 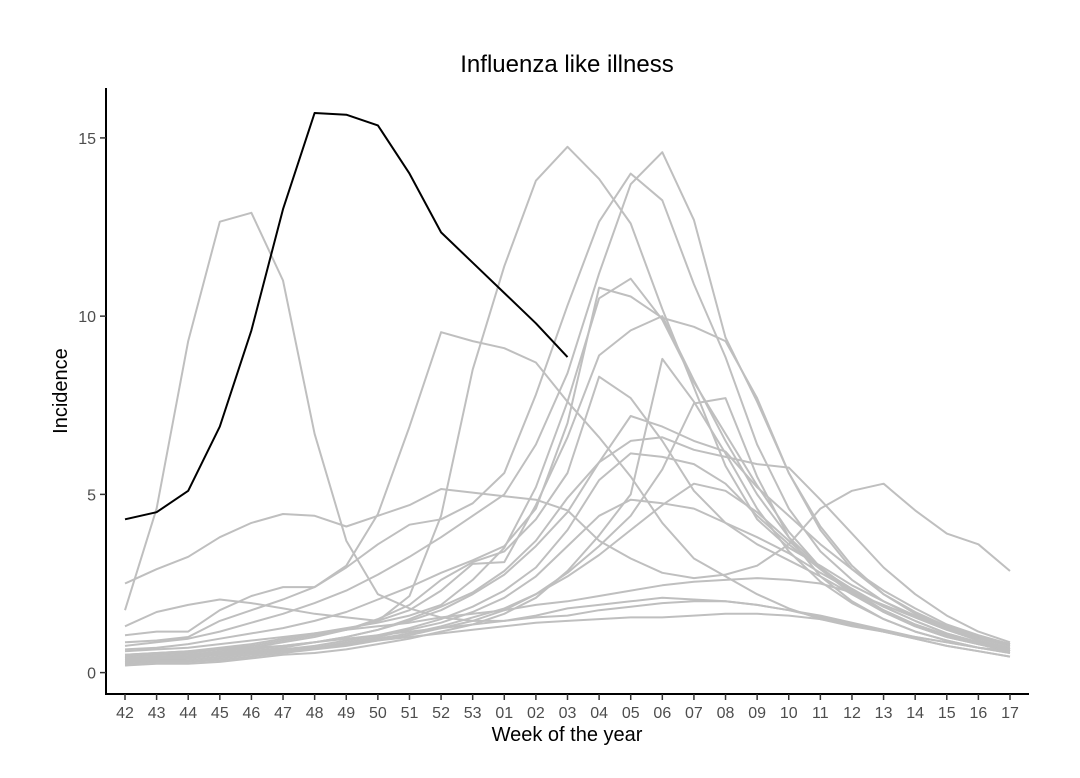 I want to click on x-tick-label: 46, so click(x=252, y=713).